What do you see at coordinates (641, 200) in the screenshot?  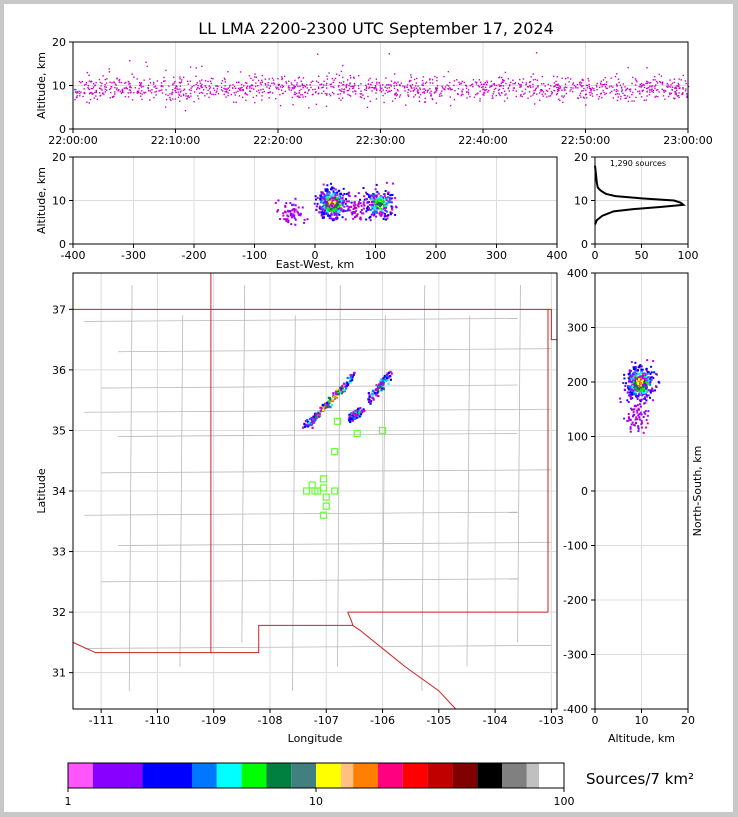 I see `histogram-axes` at bounding box center [641, 200].